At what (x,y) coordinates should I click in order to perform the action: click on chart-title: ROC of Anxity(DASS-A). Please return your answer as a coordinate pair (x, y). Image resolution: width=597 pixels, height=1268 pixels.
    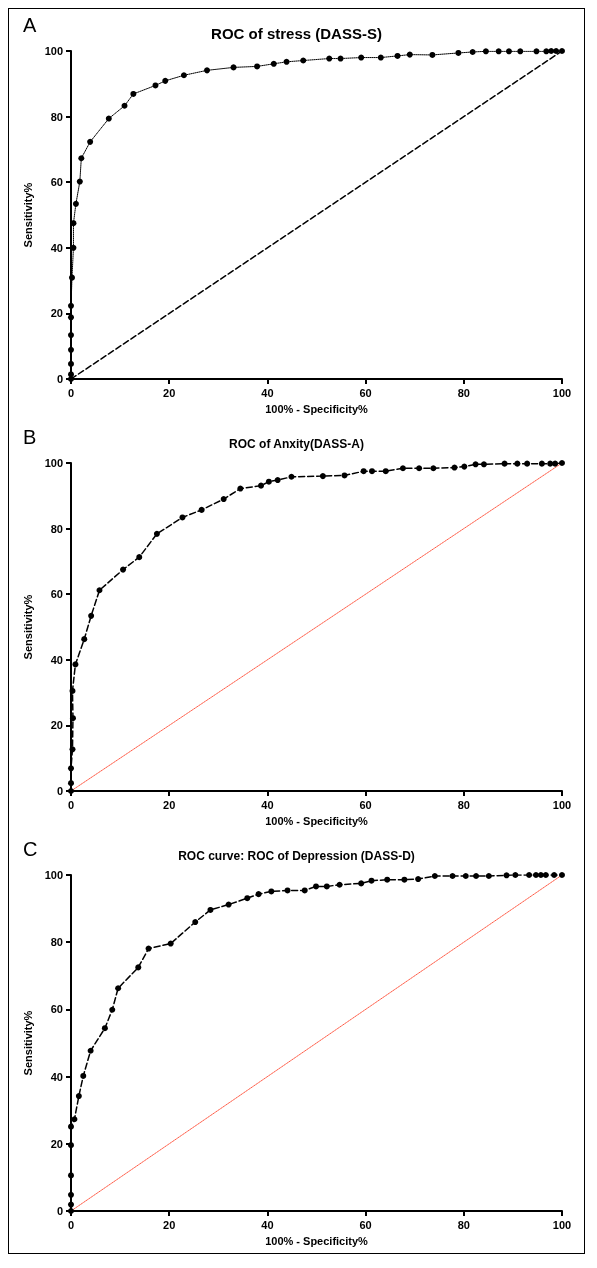
    Looking at the image, I should click on (296, 444).